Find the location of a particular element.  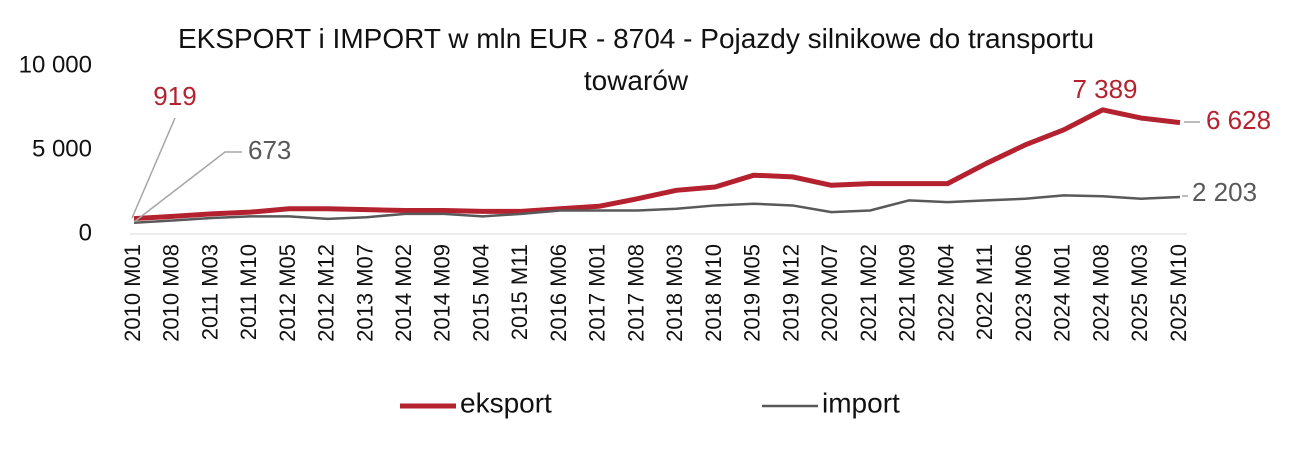

x-tick-label: 2017 M01 is located at coordinates (597, 293).